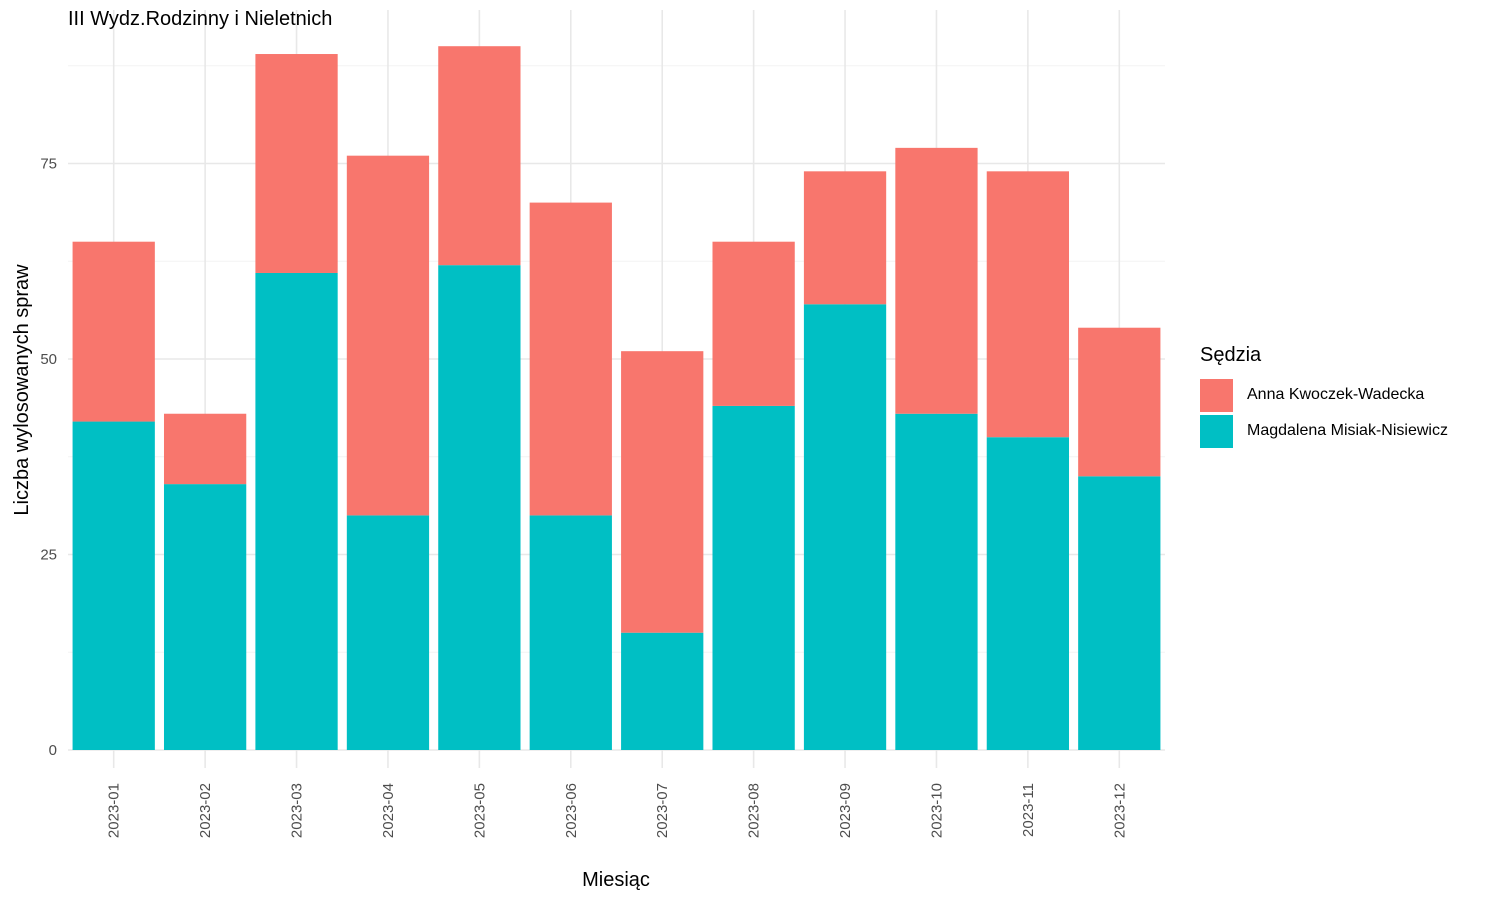 Image resolution: width=1500 pixels, height=900 pixels. What do you see at coordinates (53, 750) in the screenshot?
I see `y-tick-label: 0` at bounding box center [53, 750].